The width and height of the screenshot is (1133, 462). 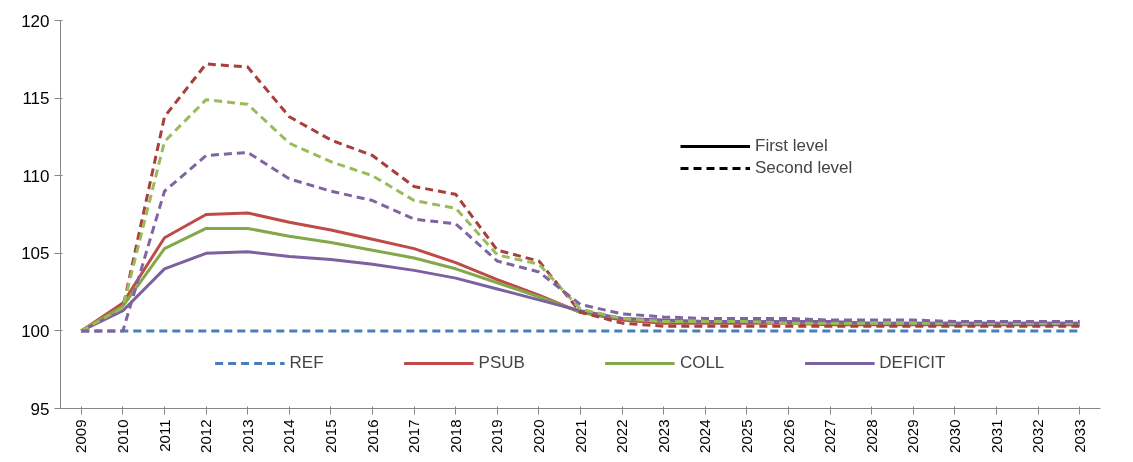 I want to click on y-tick-label: 115, so click(x=36, y=99).